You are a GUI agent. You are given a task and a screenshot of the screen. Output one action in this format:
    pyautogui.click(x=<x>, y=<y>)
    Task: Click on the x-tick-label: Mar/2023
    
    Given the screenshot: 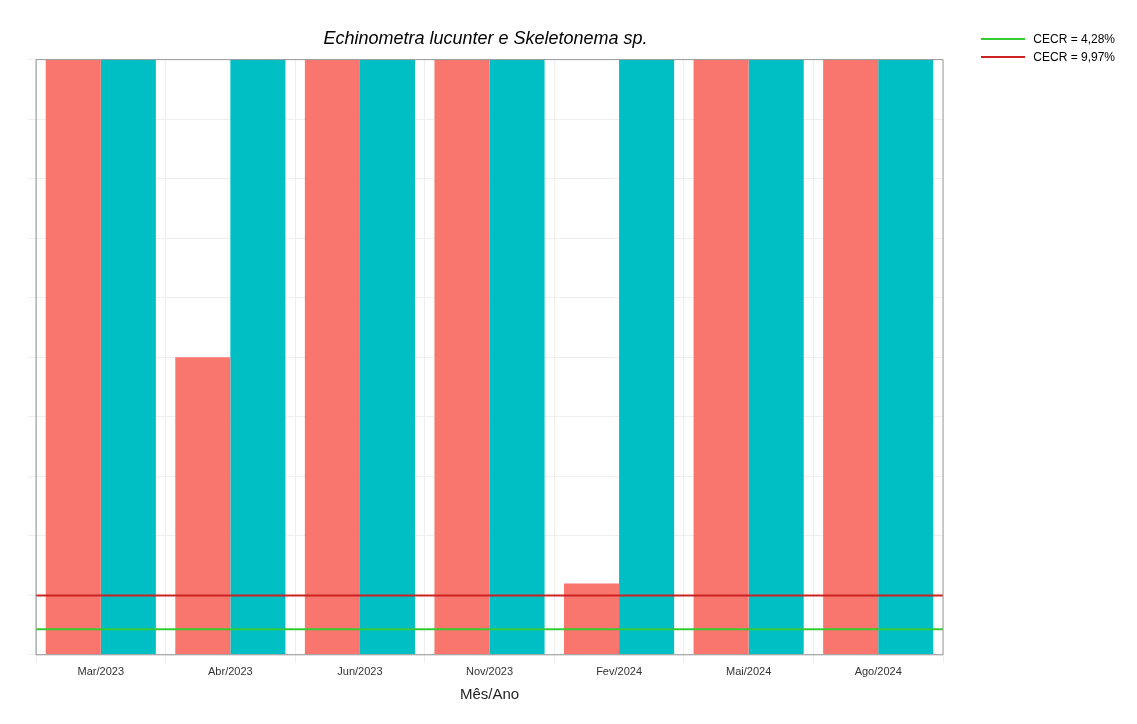 What is the action you would take?
    pyautogui.click(x=101, y=671)
    